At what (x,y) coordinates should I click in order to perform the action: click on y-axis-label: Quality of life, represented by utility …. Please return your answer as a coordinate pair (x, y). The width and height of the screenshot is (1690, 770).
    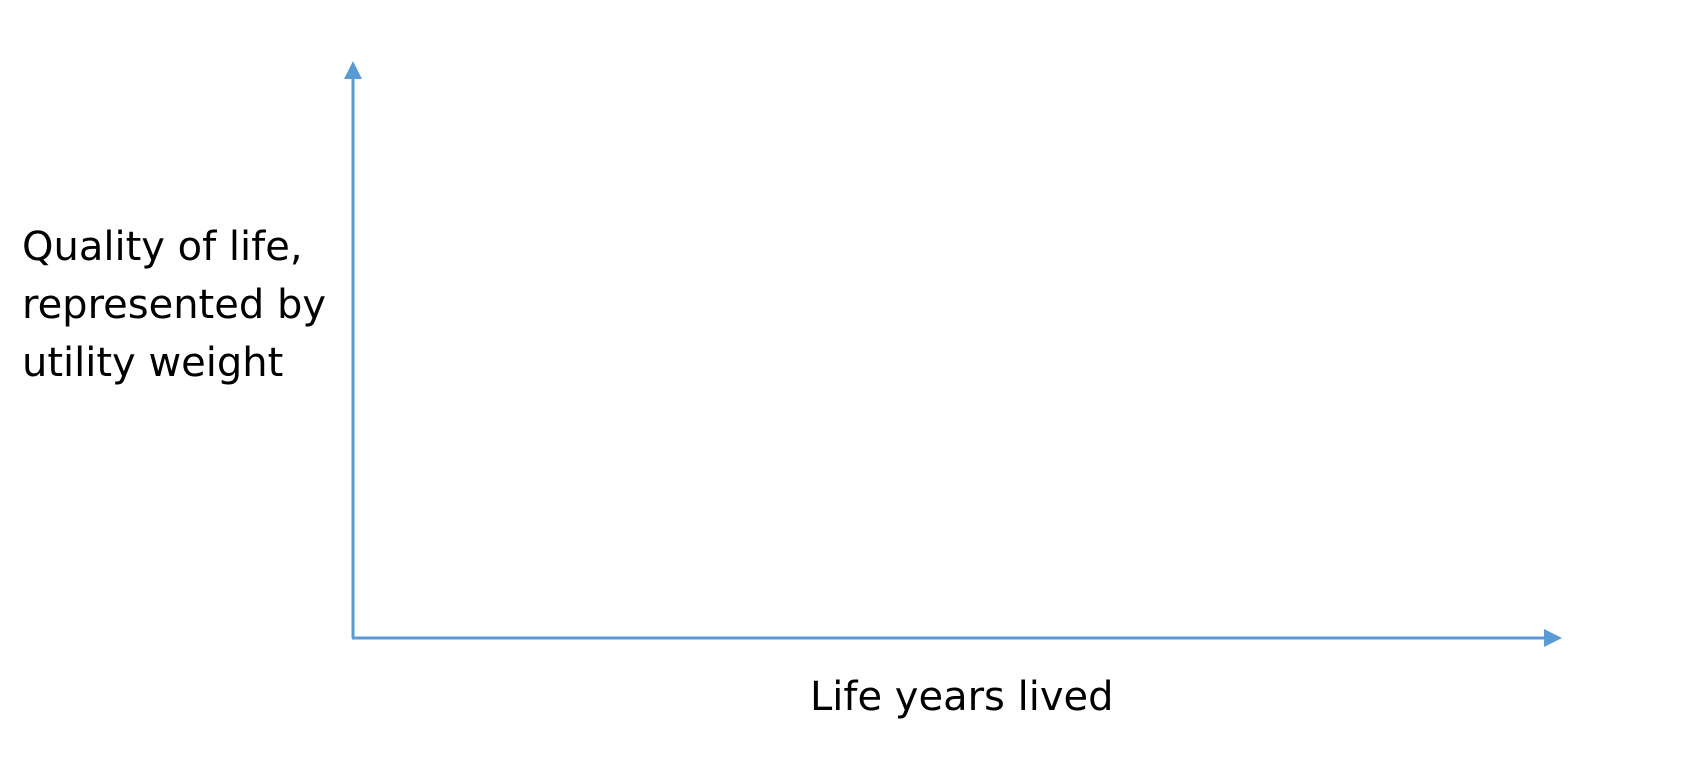
    Looking at the image, I should click on (182, 305).